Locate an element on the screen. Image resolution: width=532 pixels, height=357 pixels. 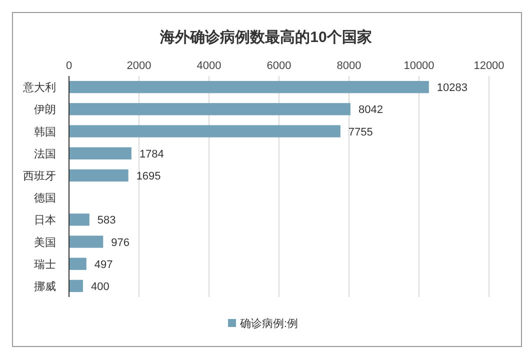
legend: 确诊病例:例 is located at coordinates (263, 324).